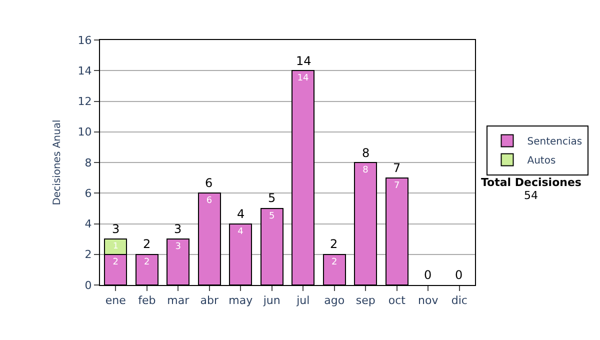 This screenshot has width=600, height=340. I want to click on x-tick-label: ene, so click(115, 301).